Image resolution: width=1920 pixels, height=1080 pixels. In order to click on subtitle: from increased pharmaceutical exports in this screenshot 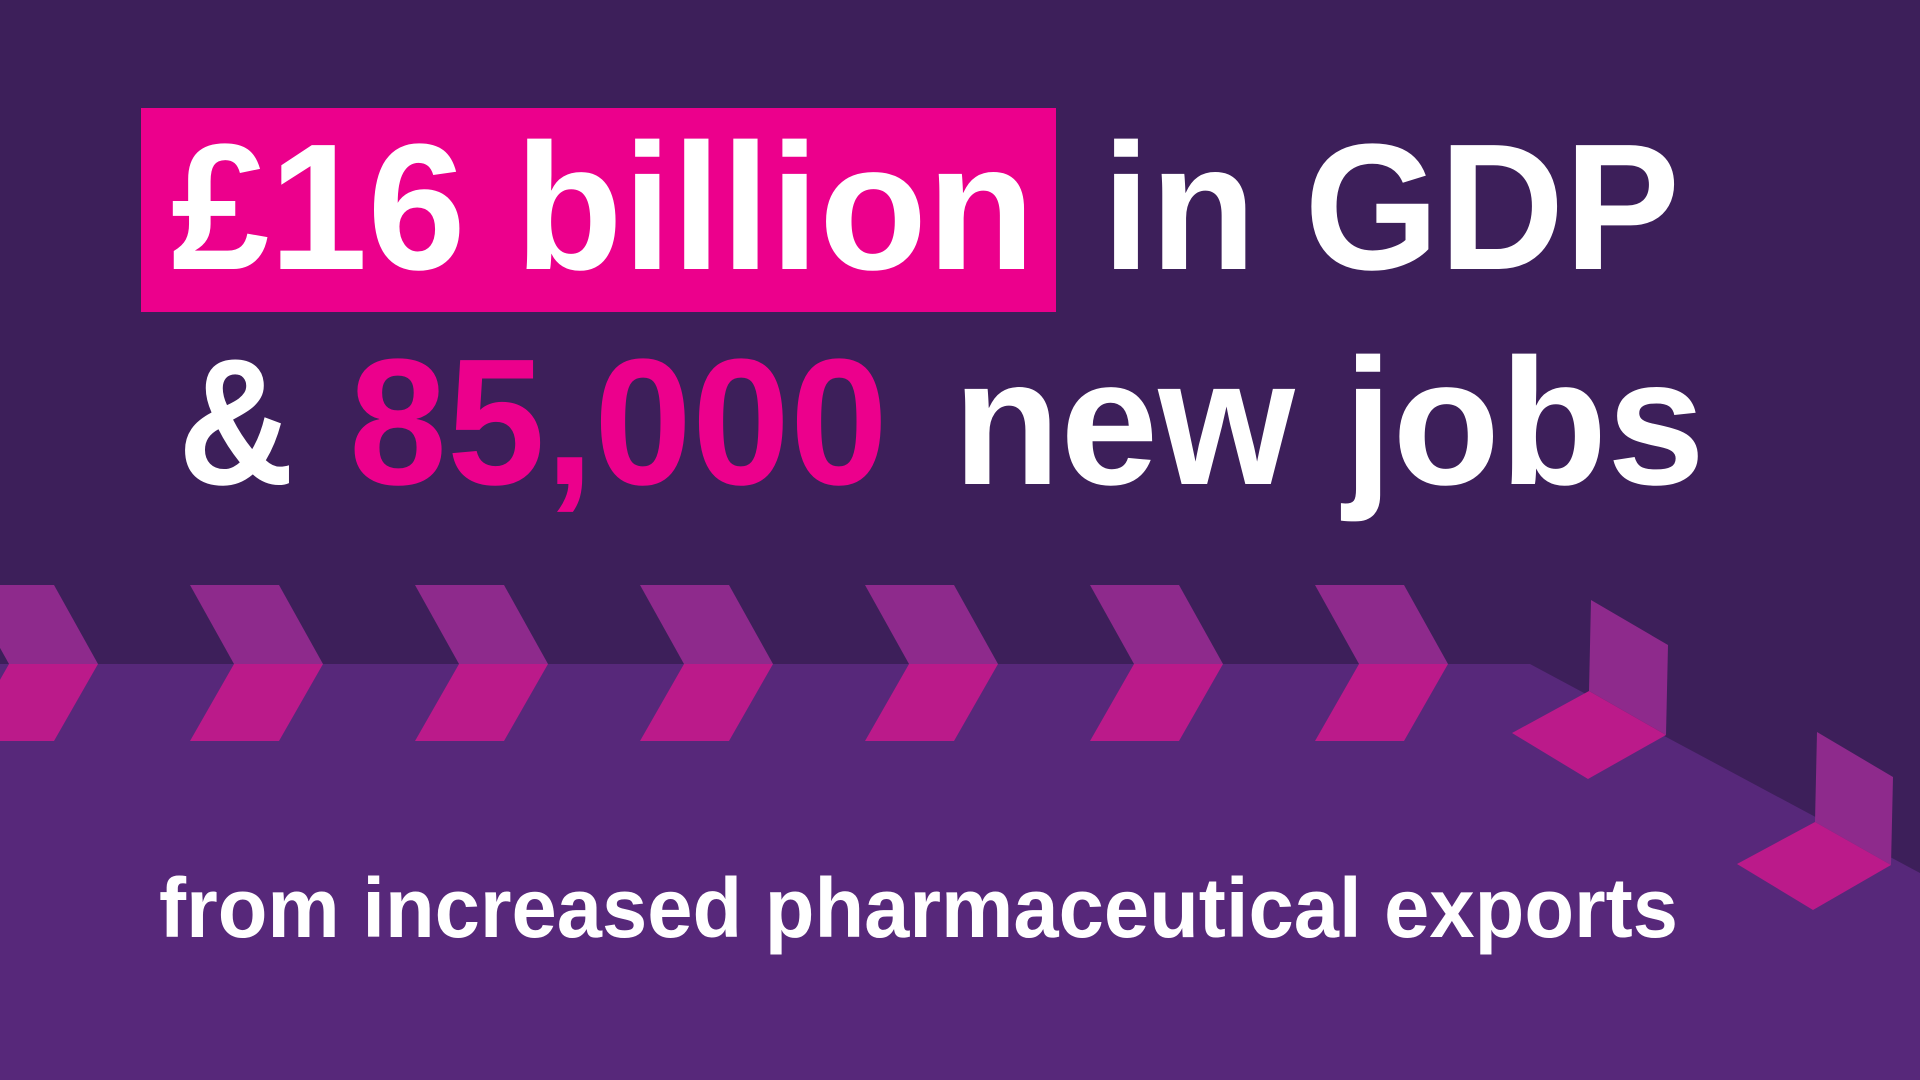, I will do `click(918, 908)`.